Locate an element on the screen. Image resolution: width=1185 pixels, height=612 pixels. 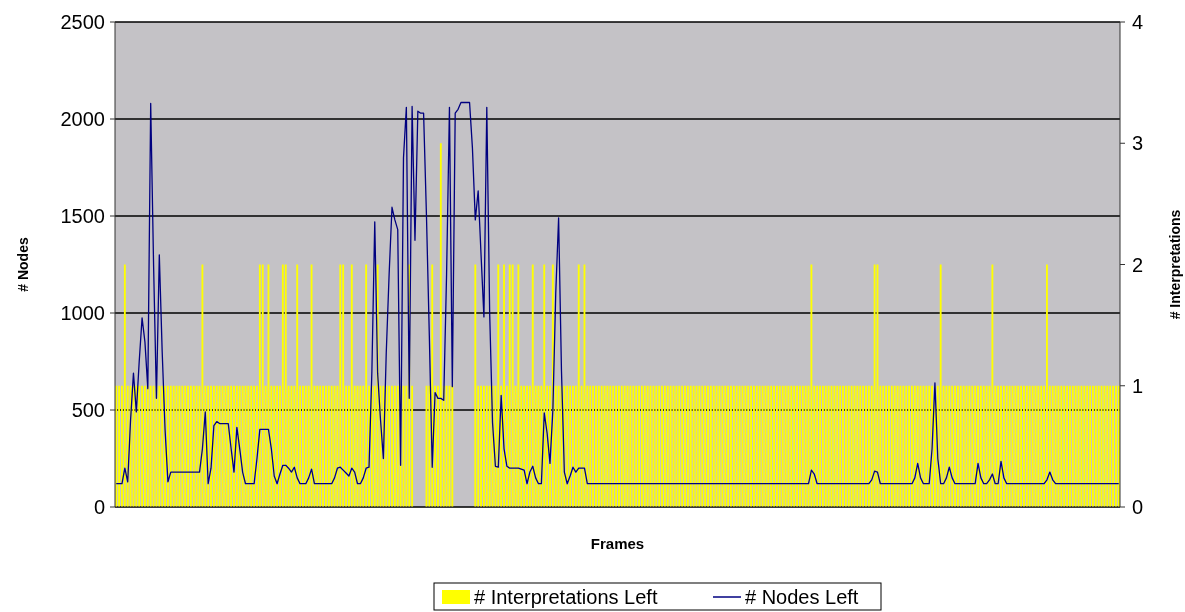
y2-axis-title: # Interpretations is located at coordinates (1175, 264).